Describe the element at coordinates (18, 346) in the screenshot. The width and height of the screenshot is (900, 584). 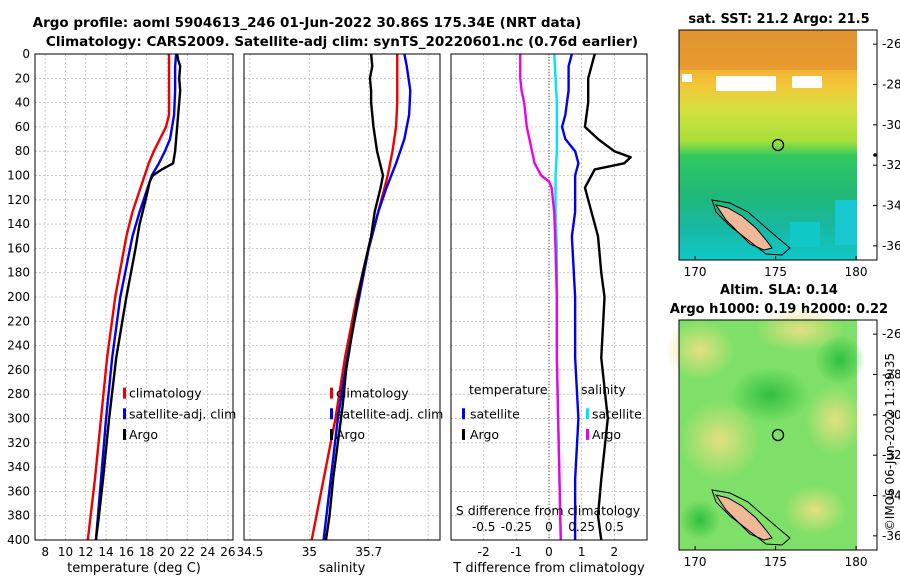
I see `y-tick-label: 240` at that location.